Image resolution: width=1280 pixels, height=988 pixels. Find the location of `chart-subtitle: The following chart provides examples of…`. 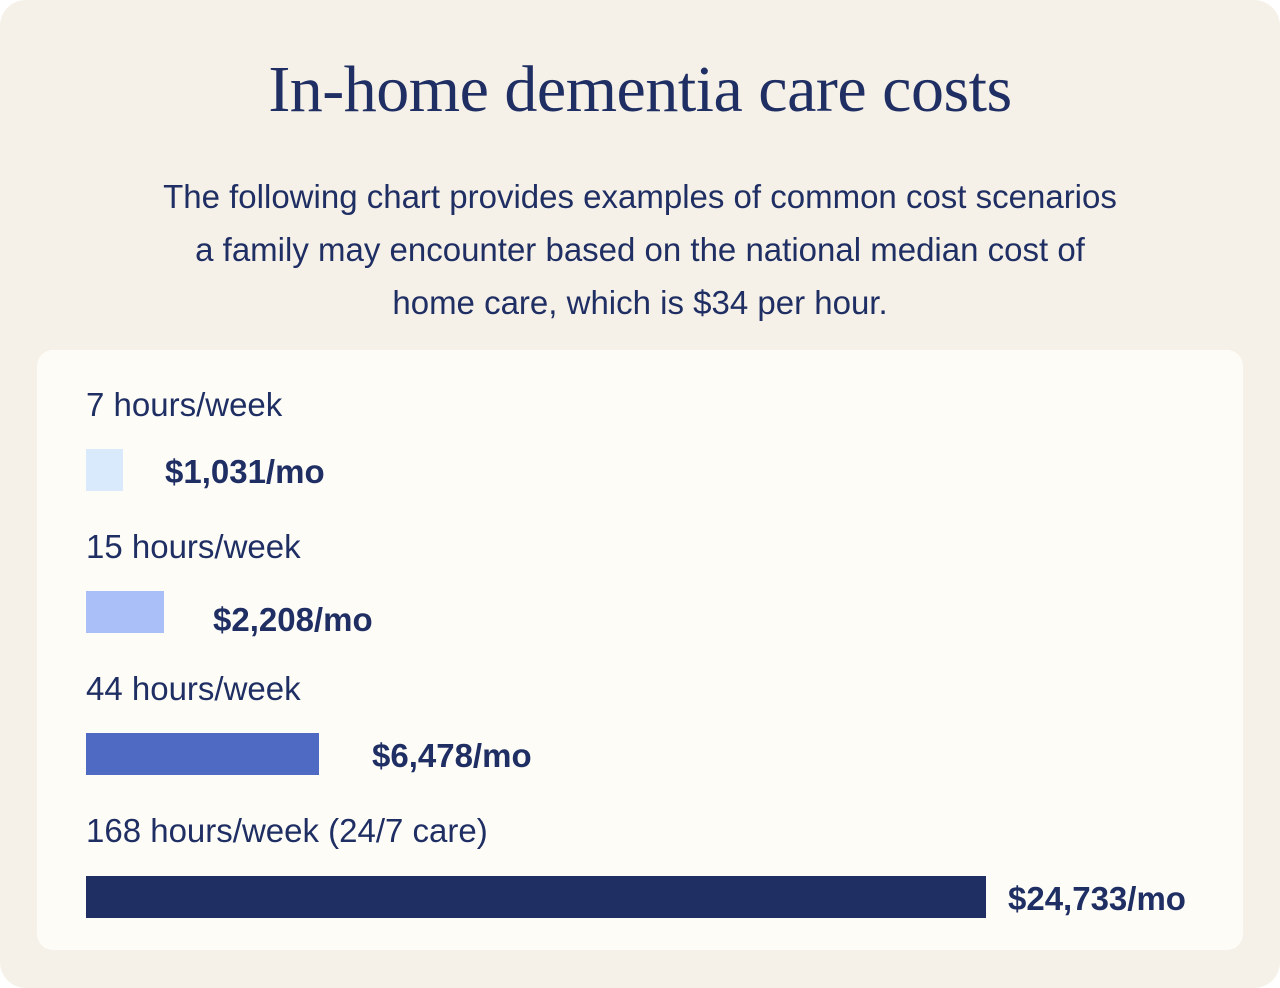

chart-subtitle: The following chart provides examples of… is located at coordinates (640, 249).